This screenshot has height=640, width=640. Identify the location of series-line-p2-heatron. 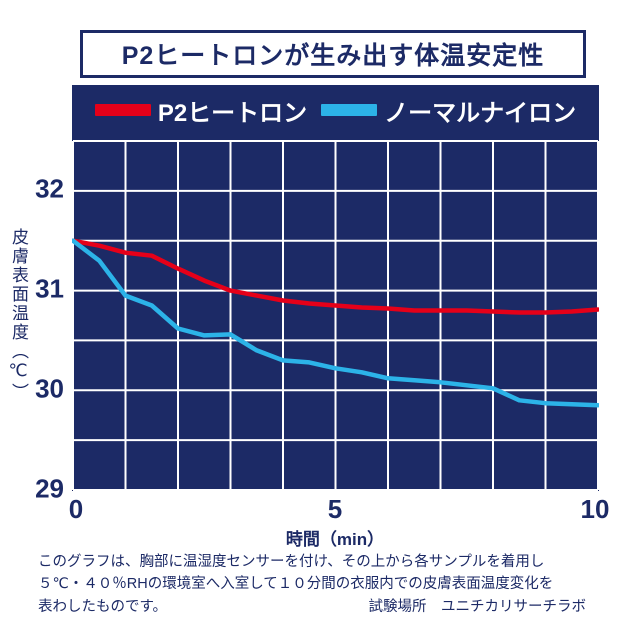
(335, 276).